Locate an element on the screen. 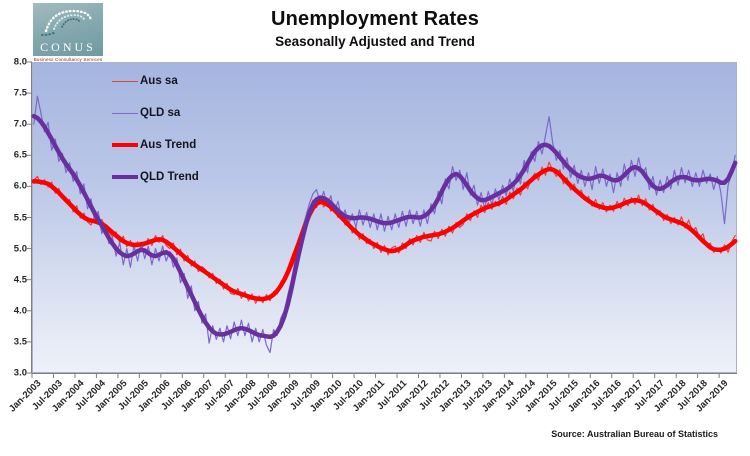 The height and width of the screenshot is (456, 750). legend-item-aus-trend: Aus Trend is located at coordinates (155, 145).